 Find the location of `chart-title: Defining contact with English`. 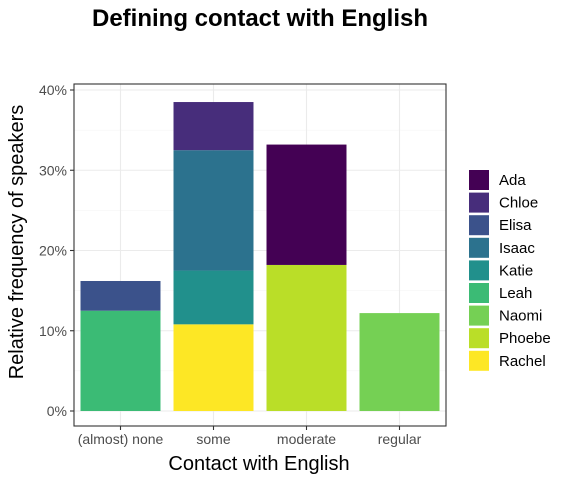

chart-title: Defining contact with English is located at coordinates (260, 18).